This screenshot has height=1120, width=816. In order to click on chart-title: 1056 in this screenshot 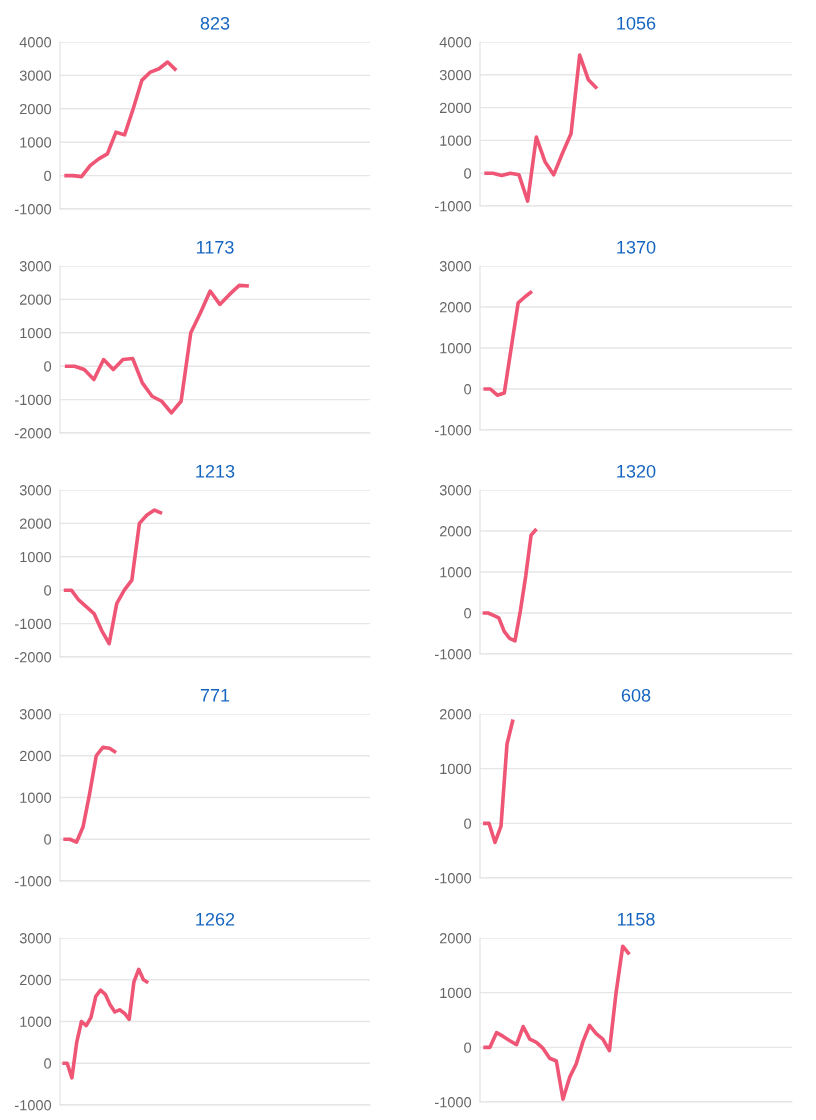, I will do `click(636, 23)`.